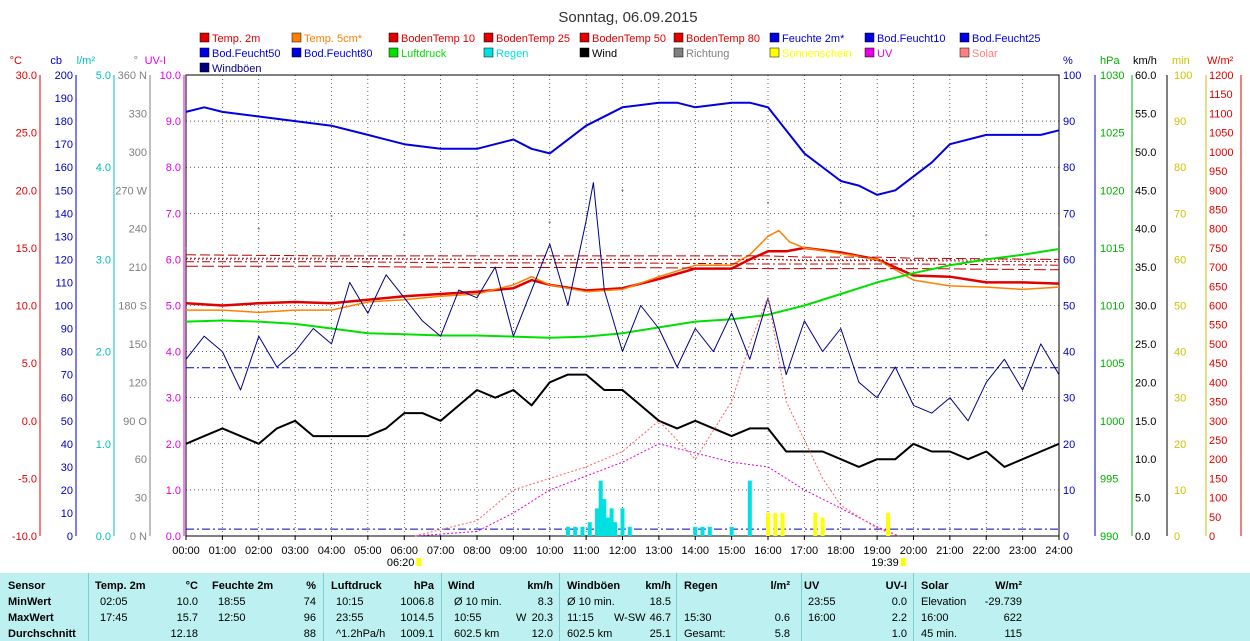 This screenshot has width=1250, height=641. Describe the element at coordinates (1218, 307) in the screenshot. I see `axis-tick-solar: 600` at that location.